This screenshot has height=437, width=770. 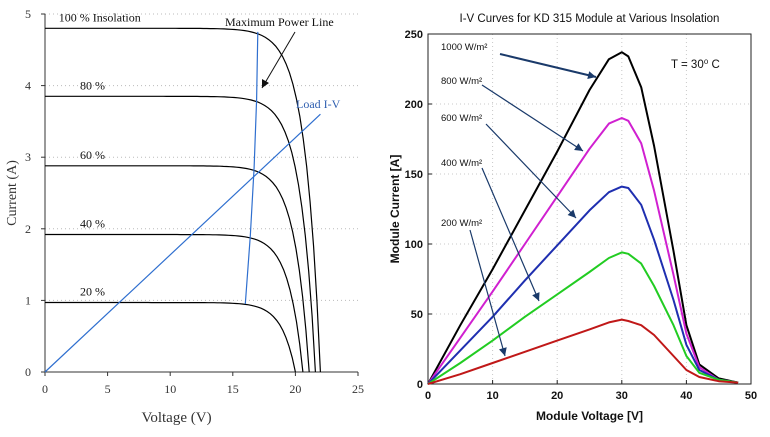 I want to click on max-power-line, so click(x=251, y=168).